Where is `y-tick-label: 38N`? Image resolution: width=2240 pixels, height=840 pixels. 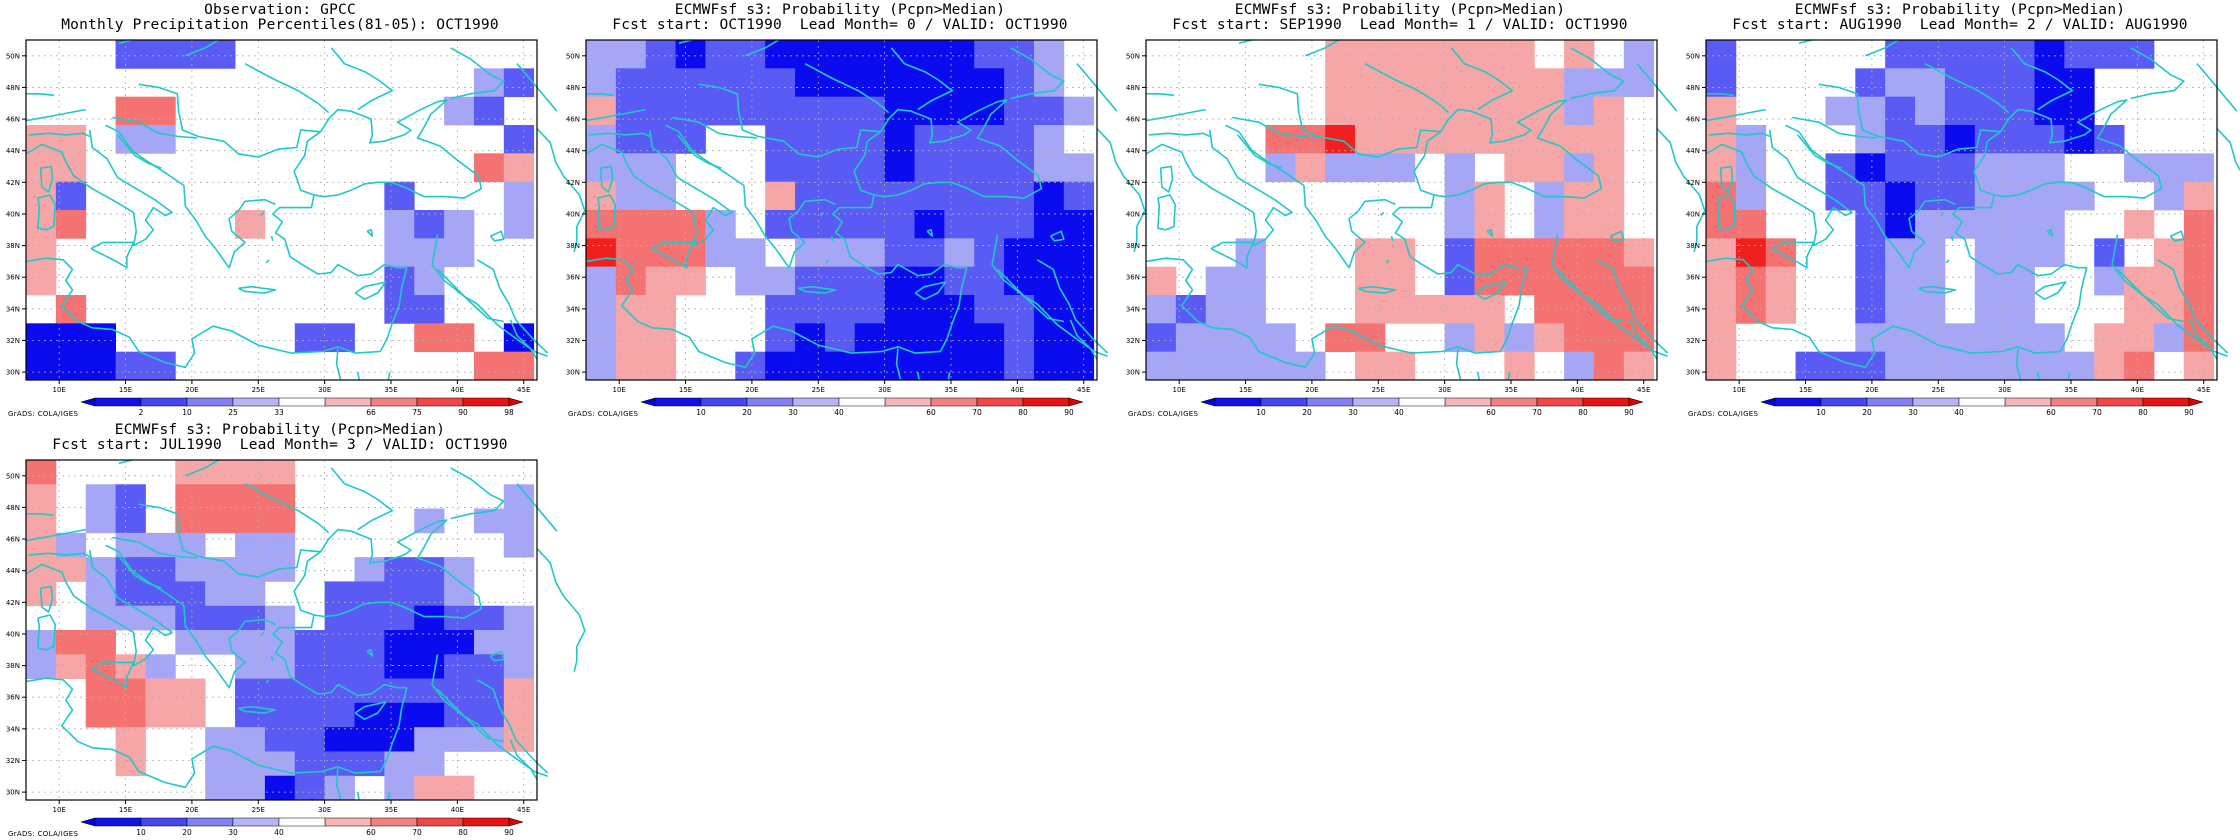 y-tick-label: 38N is located at coordinates (13, 666).